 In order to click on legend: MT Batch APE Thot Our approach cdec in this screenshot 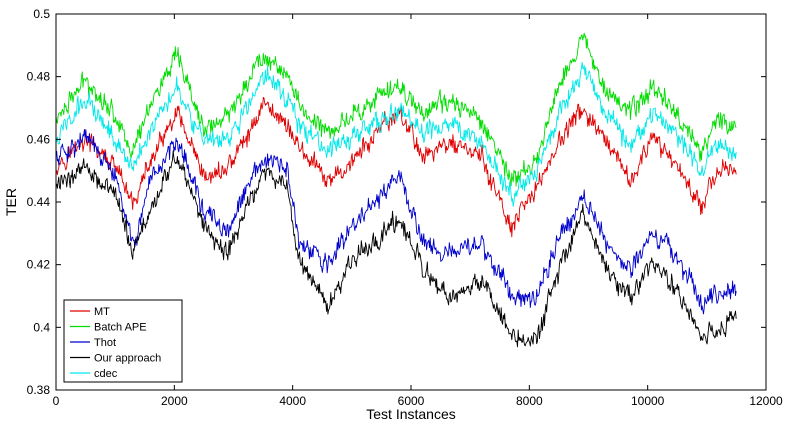, I will do `click(123, 341)`.